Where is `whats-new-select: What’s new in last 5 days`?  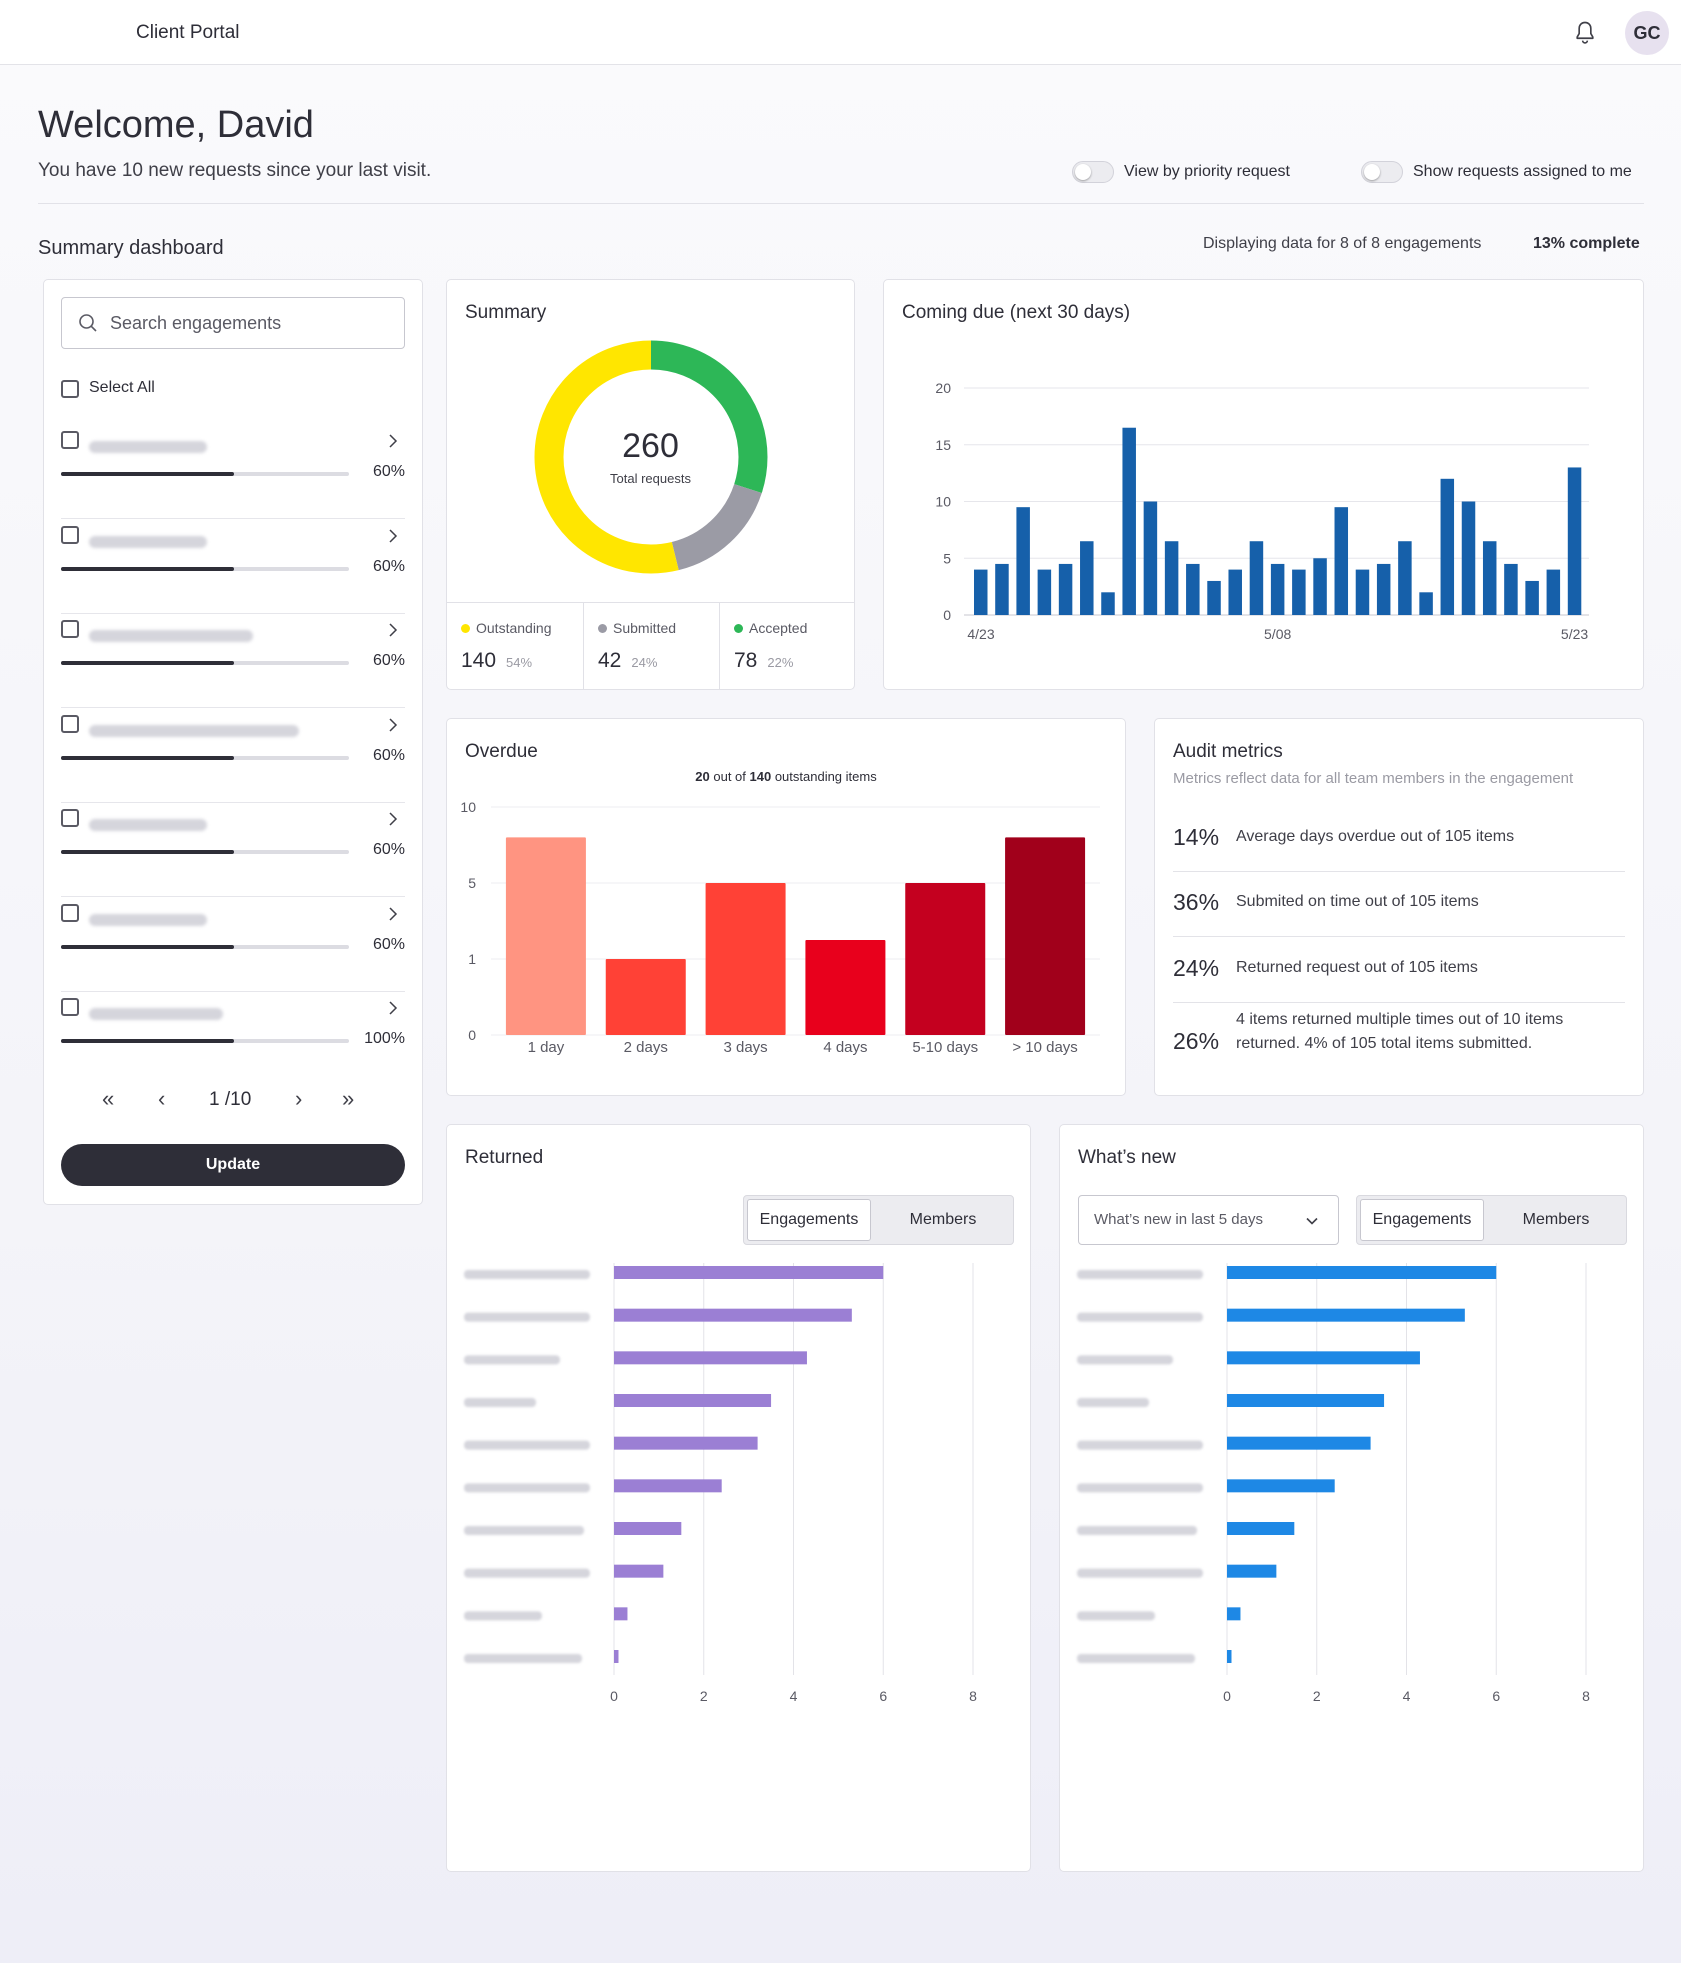
whats-new-select: What’s new in last 5 days is located at coordinates (1208, 1220).